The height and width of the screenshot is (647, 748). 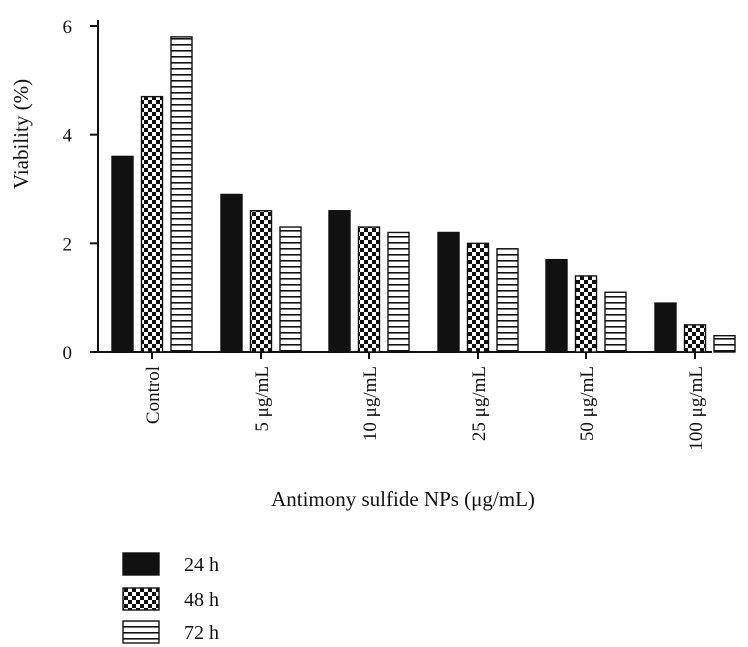 I want to click on y-tick-label: 4, so click(x=68, y=136).